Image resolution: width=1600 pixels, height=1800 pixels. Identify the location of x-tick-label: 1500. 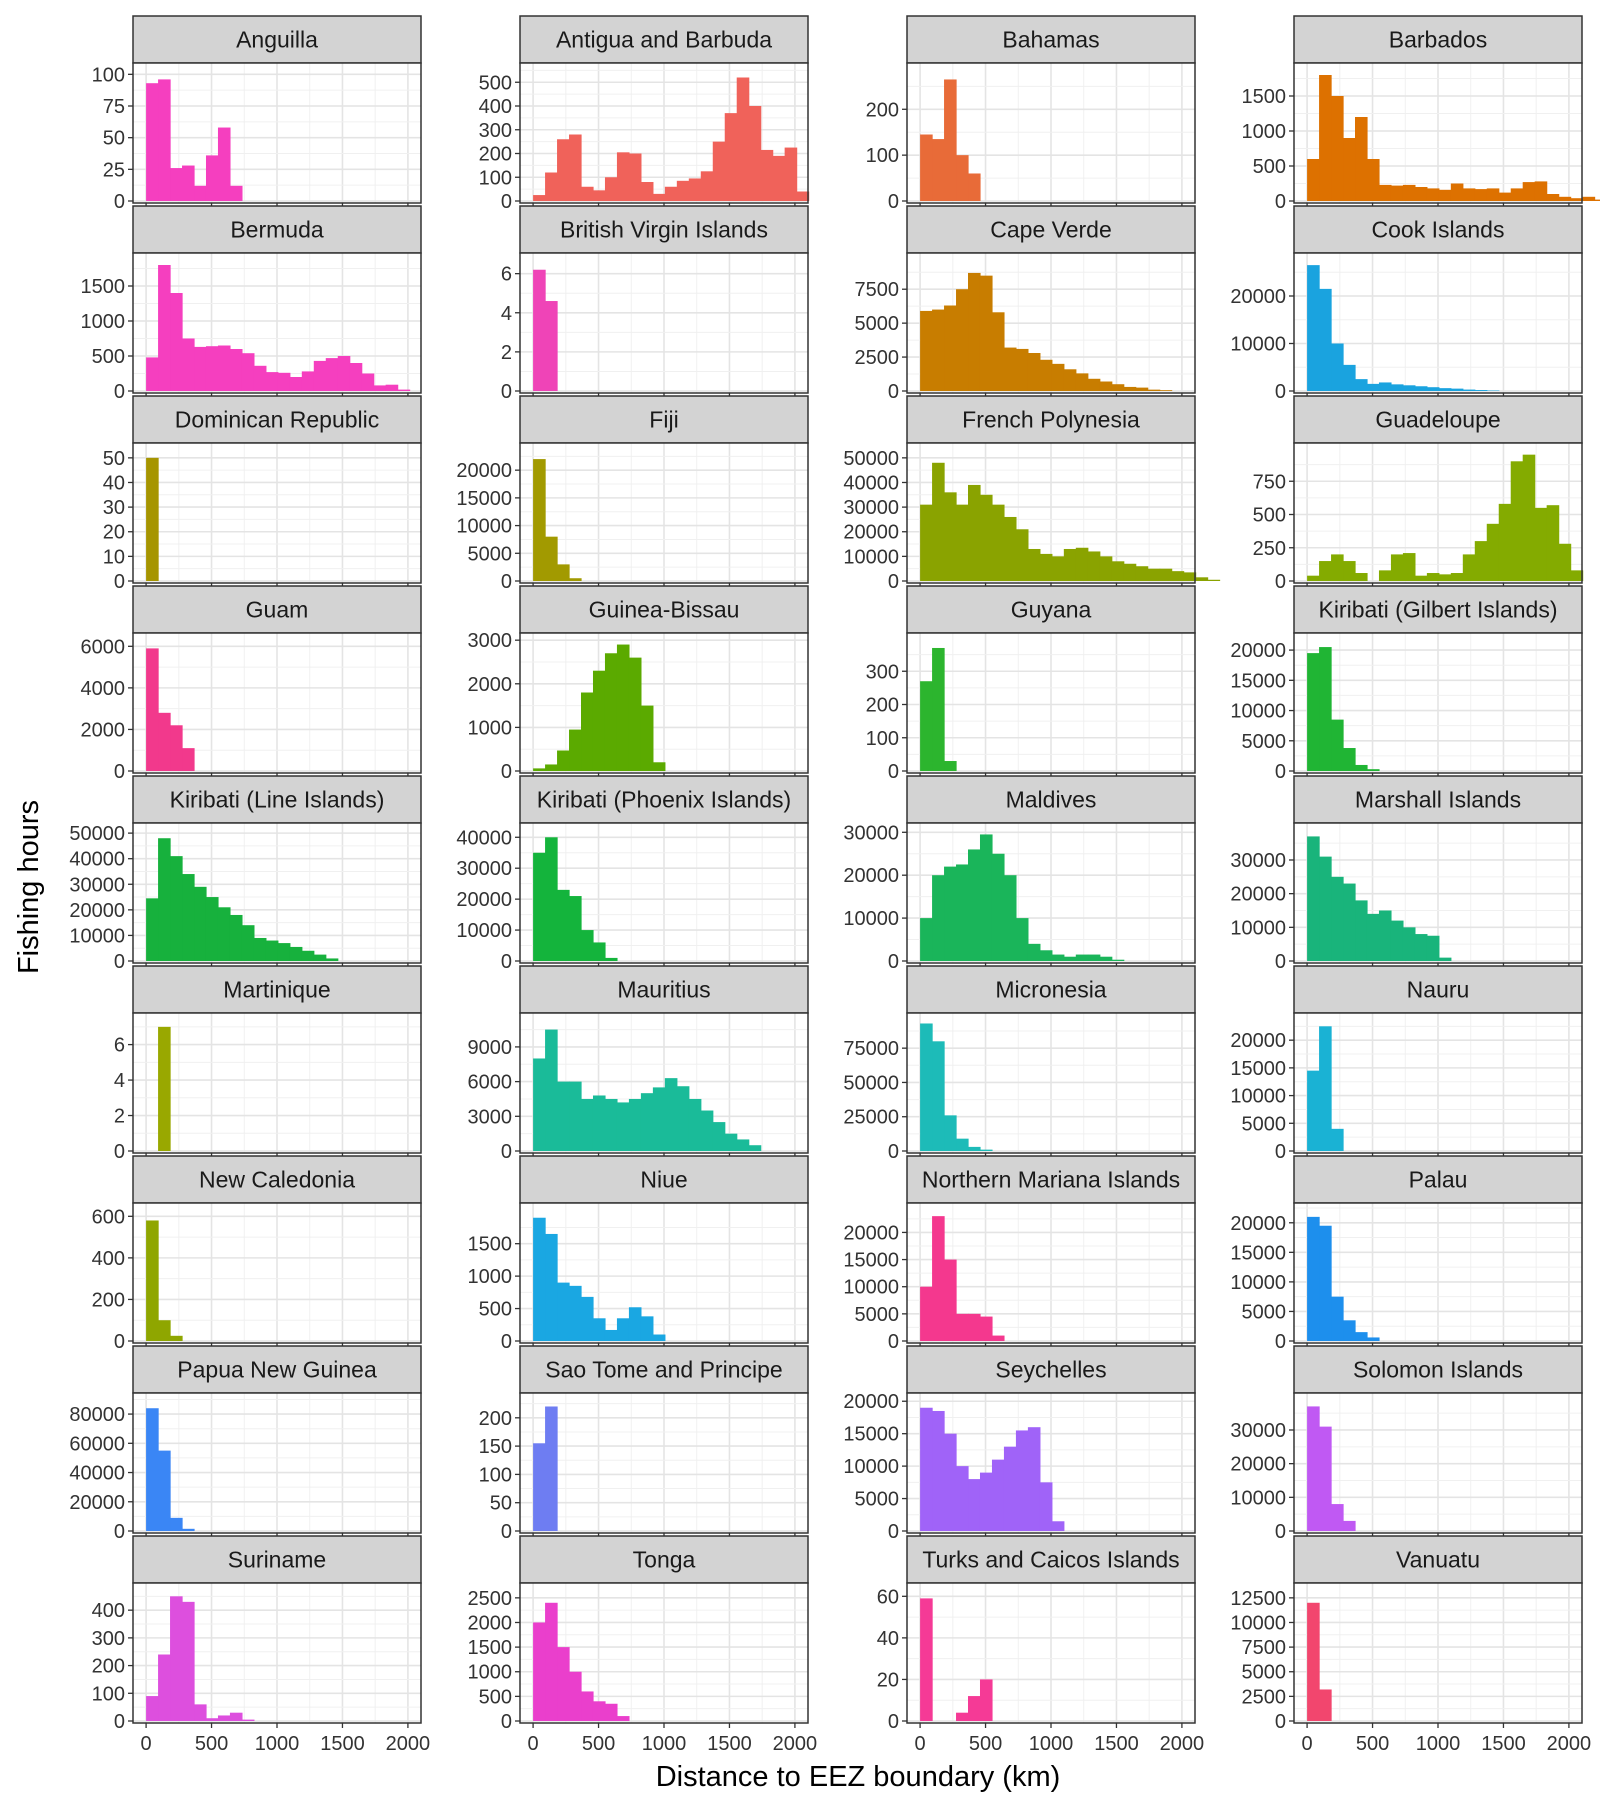
(729, 1744).